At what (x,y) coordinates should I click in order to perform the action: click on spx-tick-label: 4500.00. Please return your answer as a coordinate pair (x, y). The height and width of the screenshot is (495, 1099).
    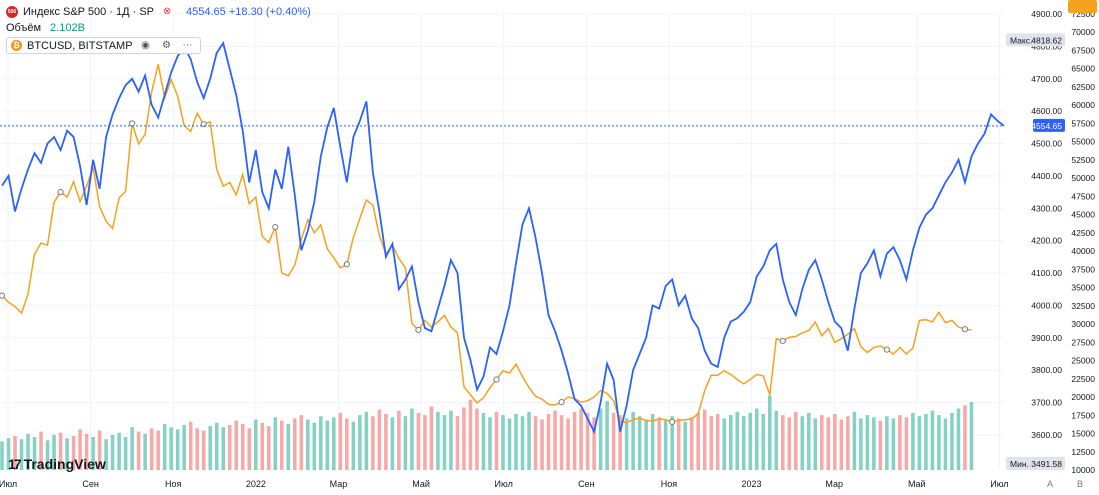
    Looking at the image, I should click on (1046, 144).